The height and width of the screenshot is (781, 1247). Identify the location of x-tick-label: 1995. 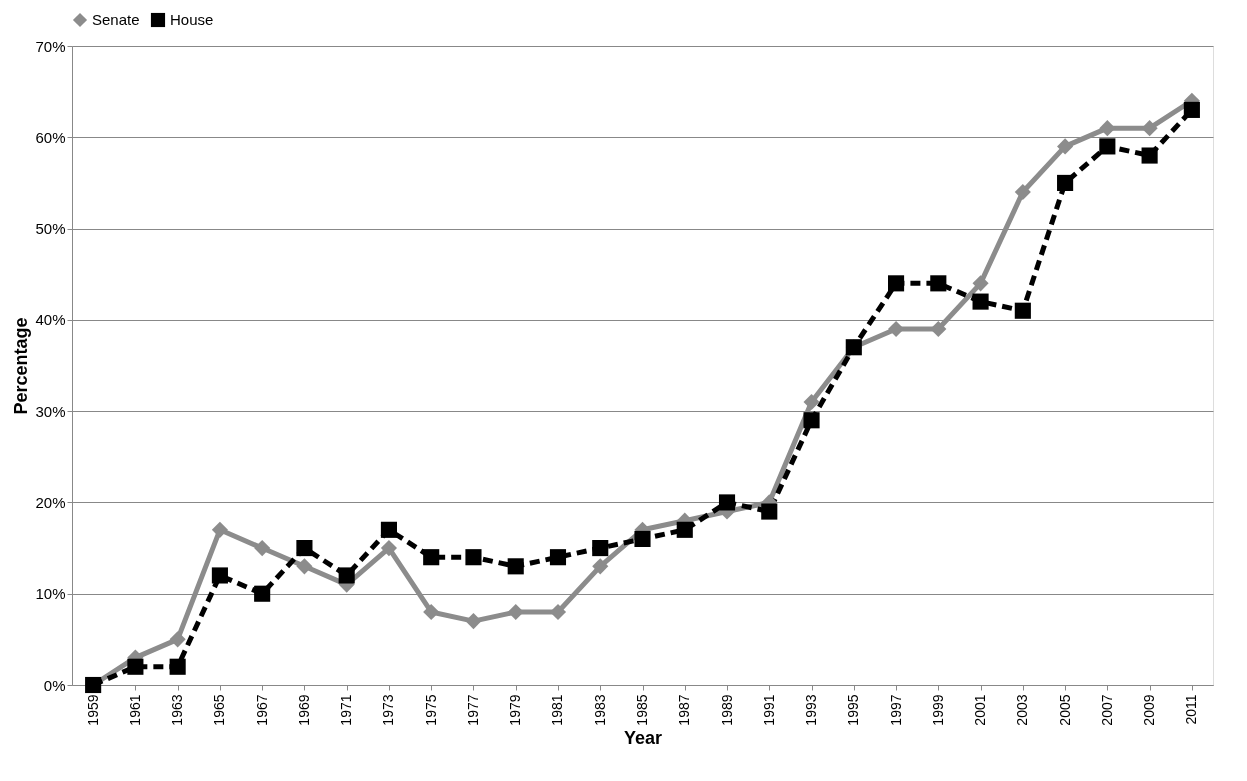
(853, 710).